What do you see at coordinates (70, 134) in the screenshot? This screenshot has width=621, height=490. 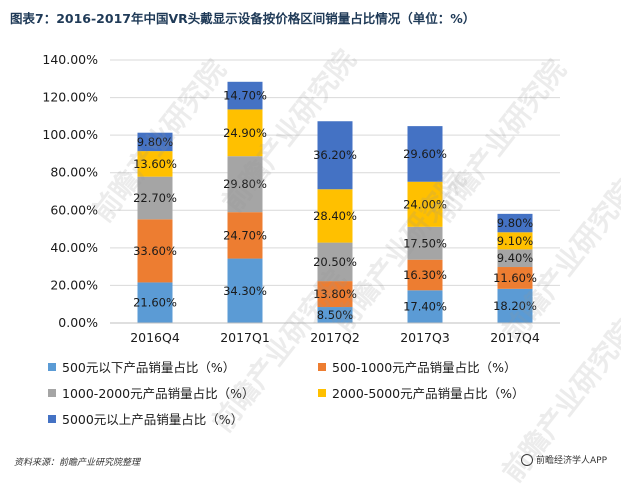 I see `y-tick-label: 100.00%` at bounding box center [70, 134].